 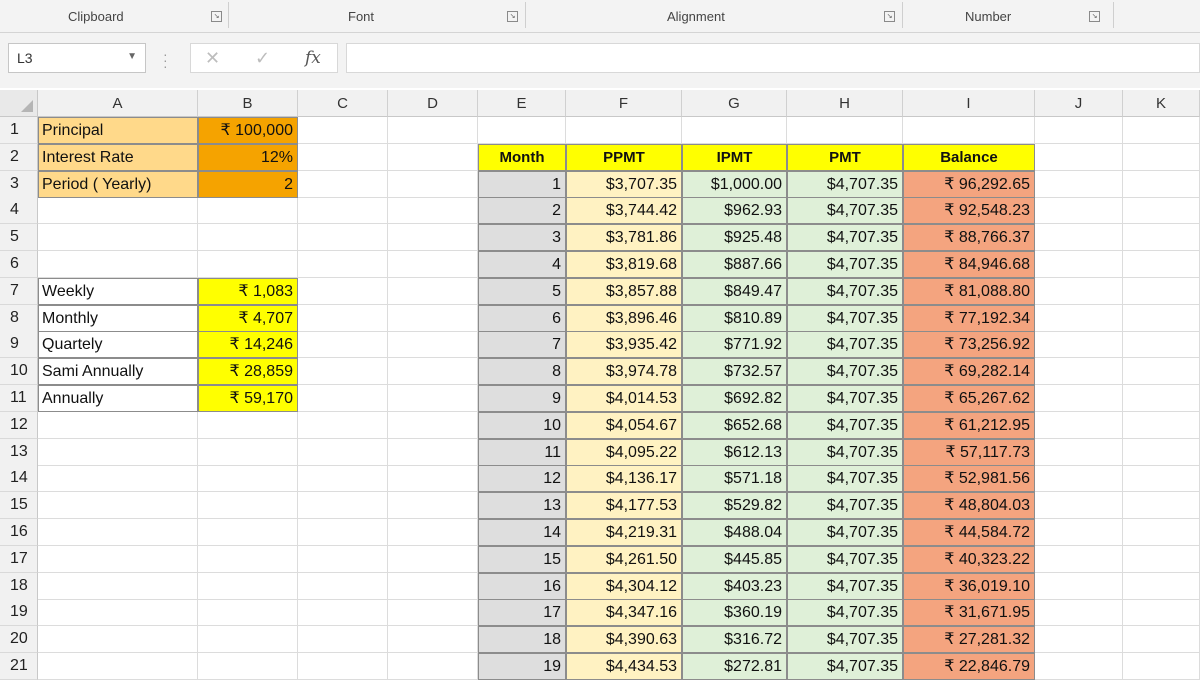 What do you see at coordinates (19, 211) in the screenshot?
I see `row-header-4: 4` at bounding box center [19, 211].